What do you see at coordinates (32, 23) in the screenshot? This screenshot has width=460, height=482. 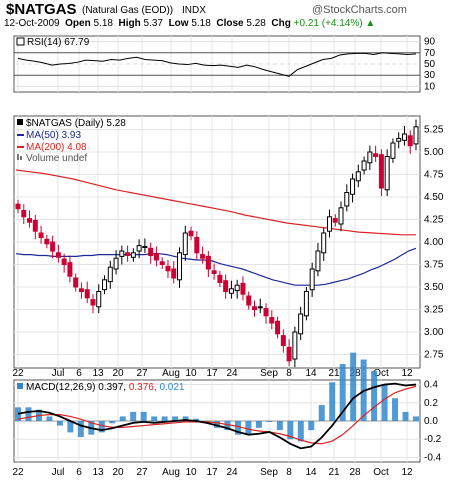 I see `quote-date: 12-Oct-2009` at bounding box center [32, 23].